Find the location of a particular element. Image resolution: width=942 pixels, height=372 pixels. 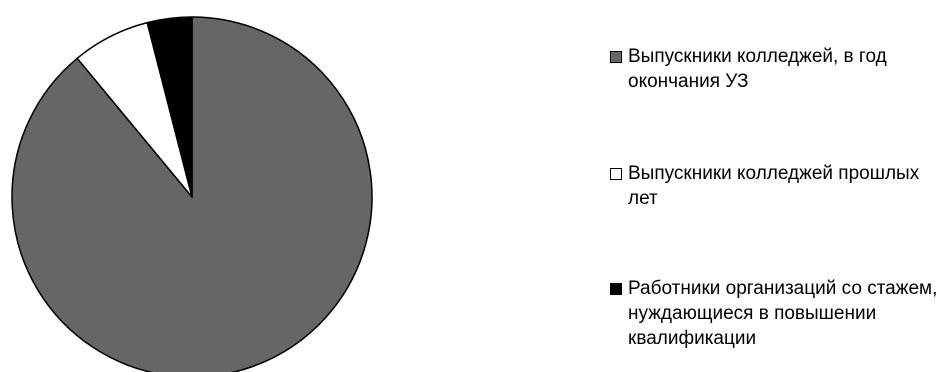

legend-item-graduates-current-year: Выпускники колледжей, в год окончания УЗ is located at coordinates (774, 69).